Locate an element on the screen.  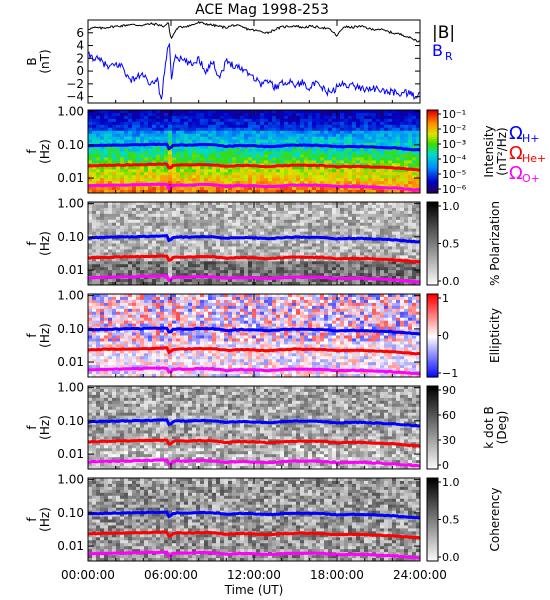
colorbar-cell is located at coordinates (432, 163).